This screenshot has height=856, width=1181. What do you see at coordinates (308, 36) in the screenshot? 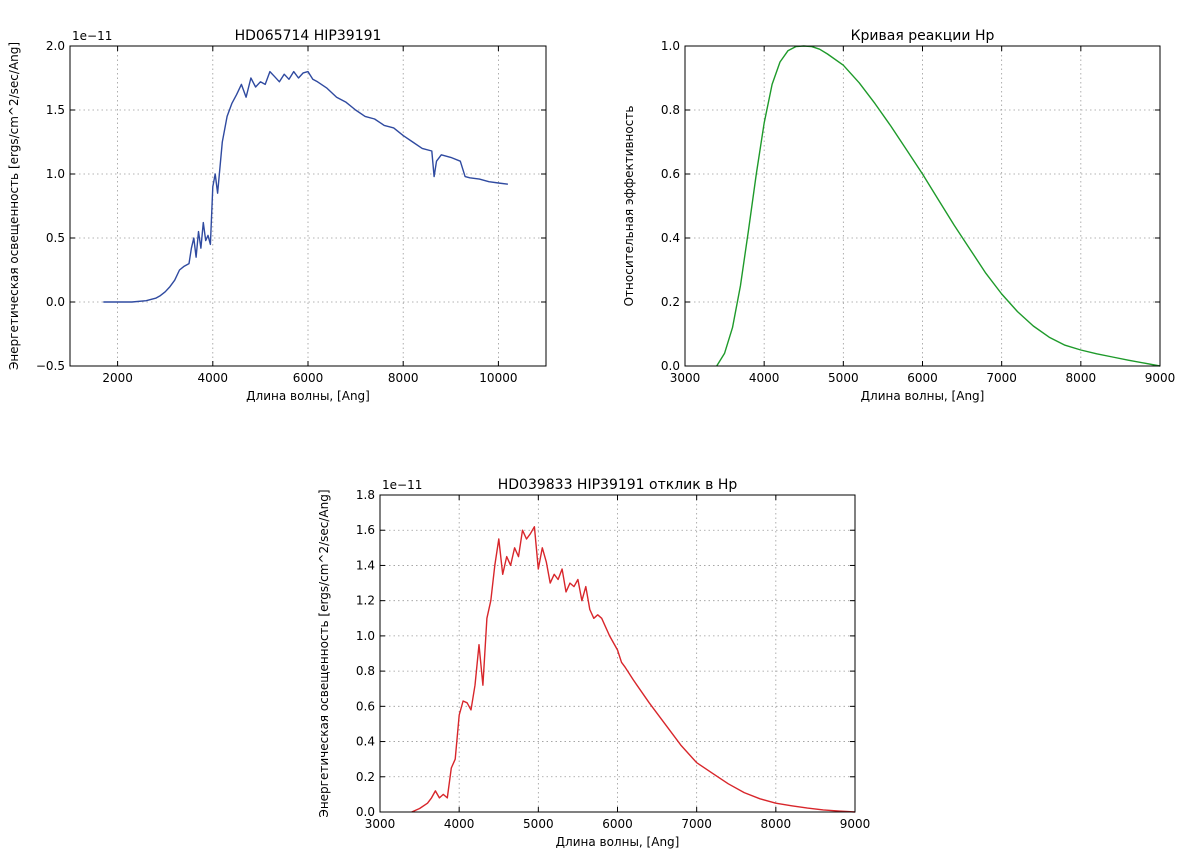
I see `chart-title: HD065714 HIP39191` at bounding box center [308, 36].